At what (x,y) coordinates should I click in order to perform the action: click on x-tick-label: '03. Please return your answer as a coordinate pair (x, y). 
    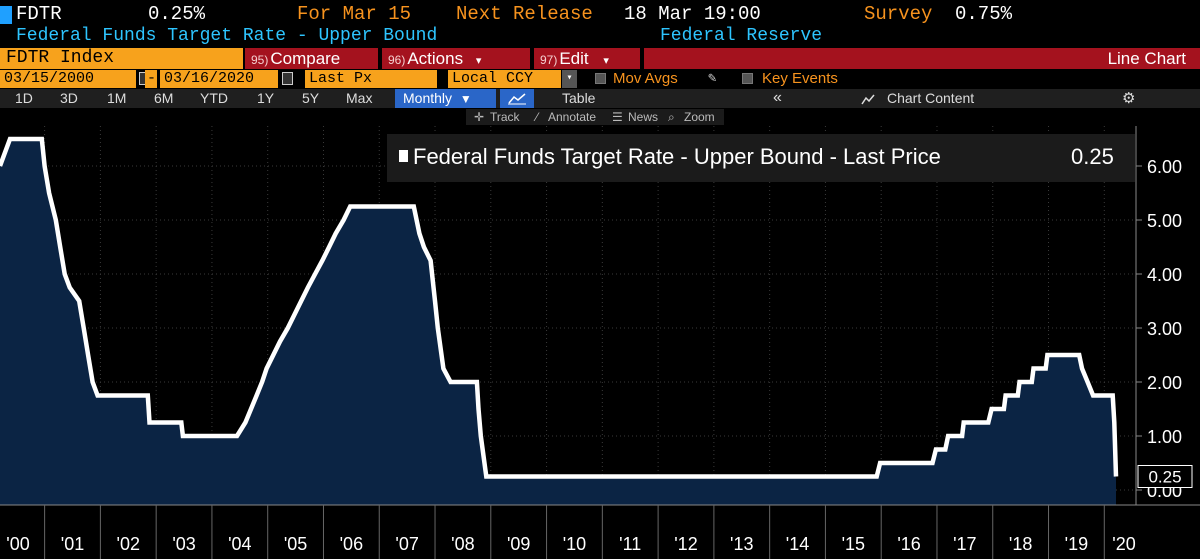
    Looking at the image, I should click on (183, 544).